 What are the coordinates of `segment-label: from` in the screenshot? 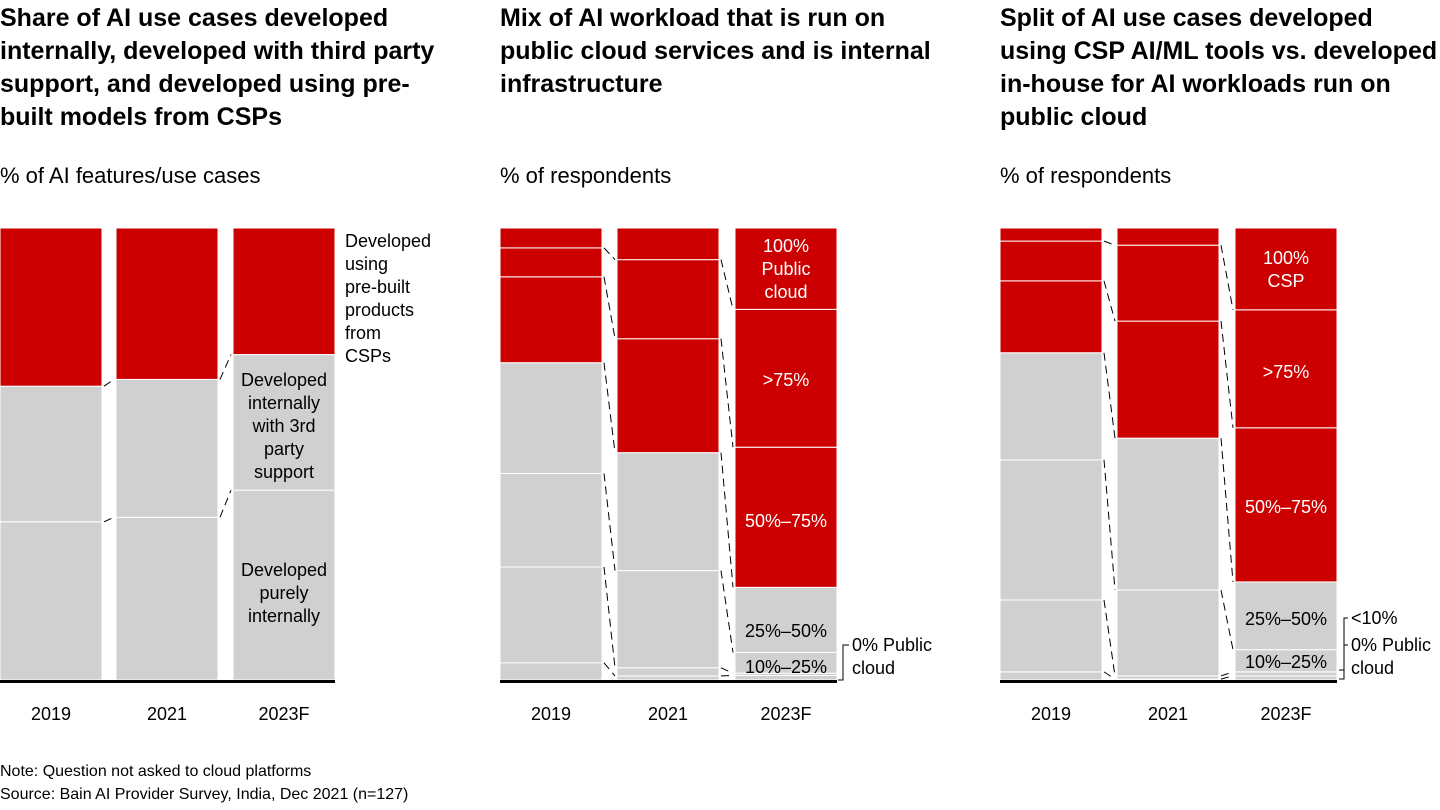 It's located at (363, 333).